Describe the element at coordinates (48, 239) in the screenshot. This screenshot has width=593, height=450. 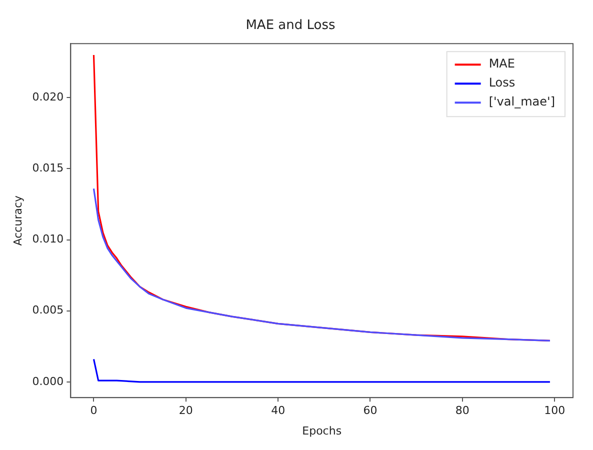
I see `y-tick-label: 0.010` at that location.